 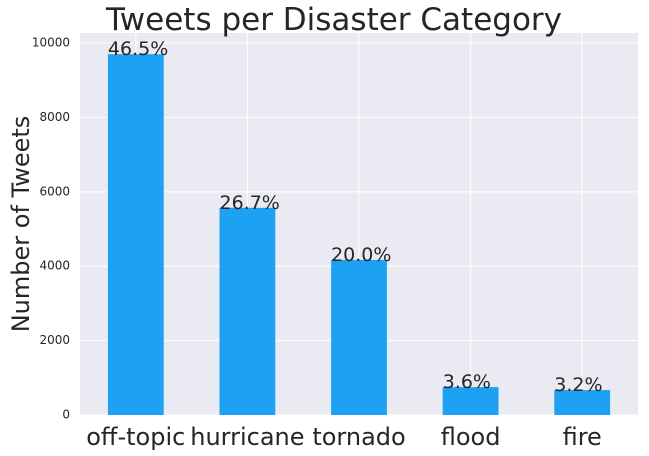 What do you see at coordinates (247, 437) in the screenshot?
I see `x-tick-label: hurricane` at bounding box center [247, 437].